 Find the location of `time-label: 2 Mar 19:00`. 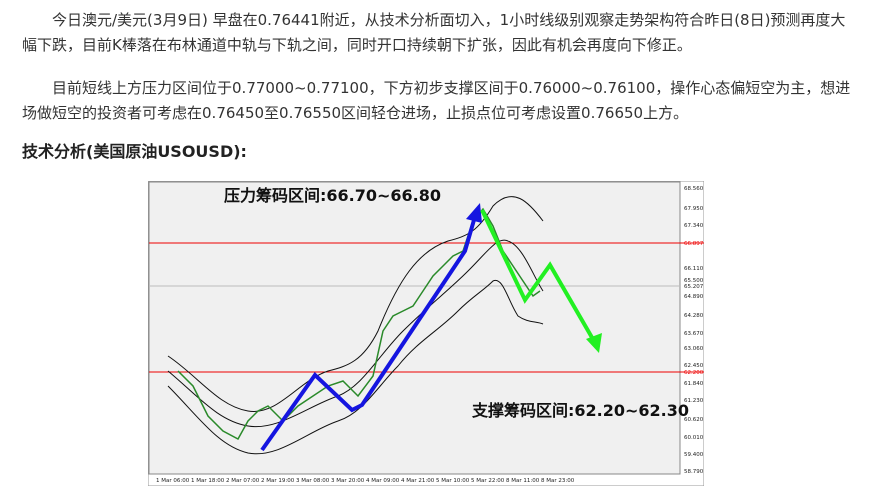

time-label: 2 Mar 19:00 is located at coordinates (278, 481).